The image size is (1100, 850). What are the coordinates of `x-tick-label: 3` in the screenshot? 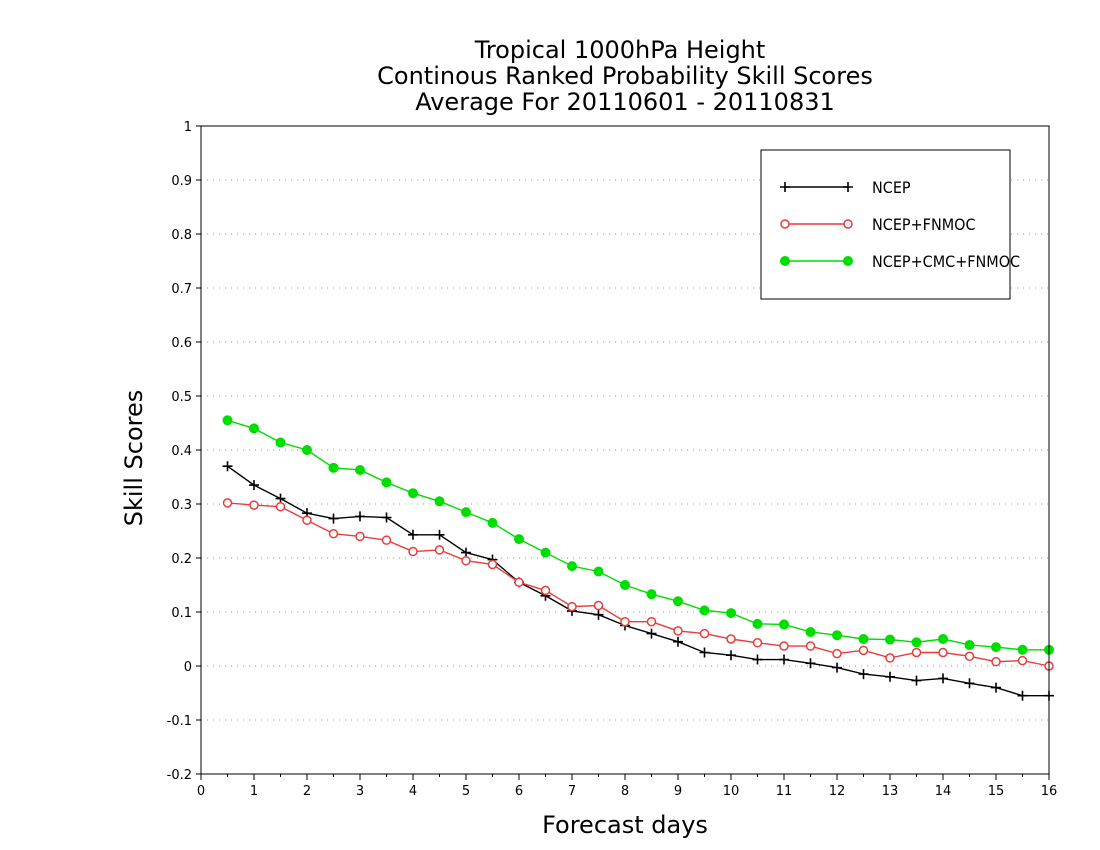 It's located at (360, 791).